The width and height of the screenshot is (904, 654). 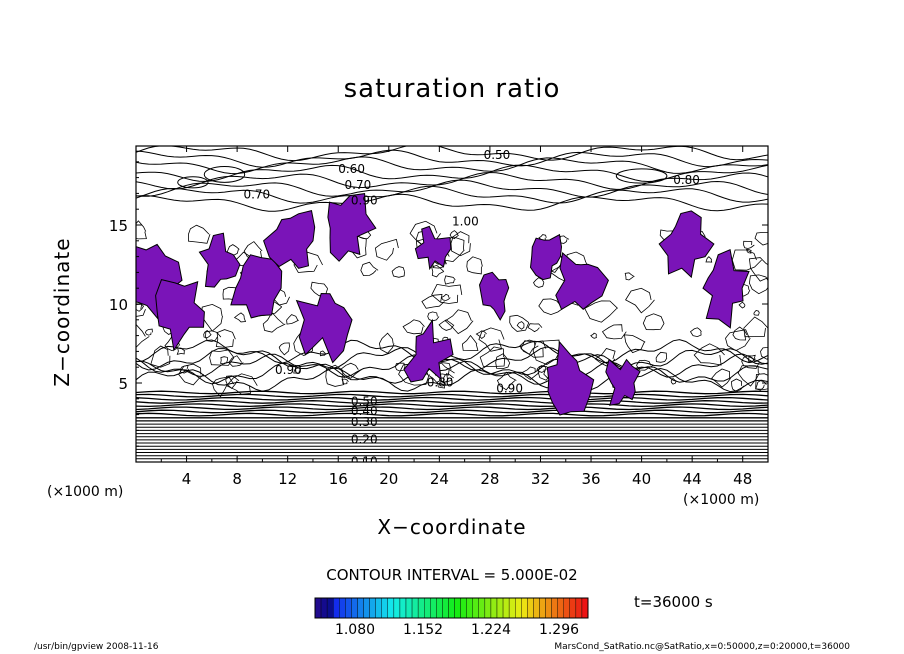 What do you see at coordinates (287, 479) in the screenshot?
I see `x-tick-label: 12` at bounding box center [287, 479].